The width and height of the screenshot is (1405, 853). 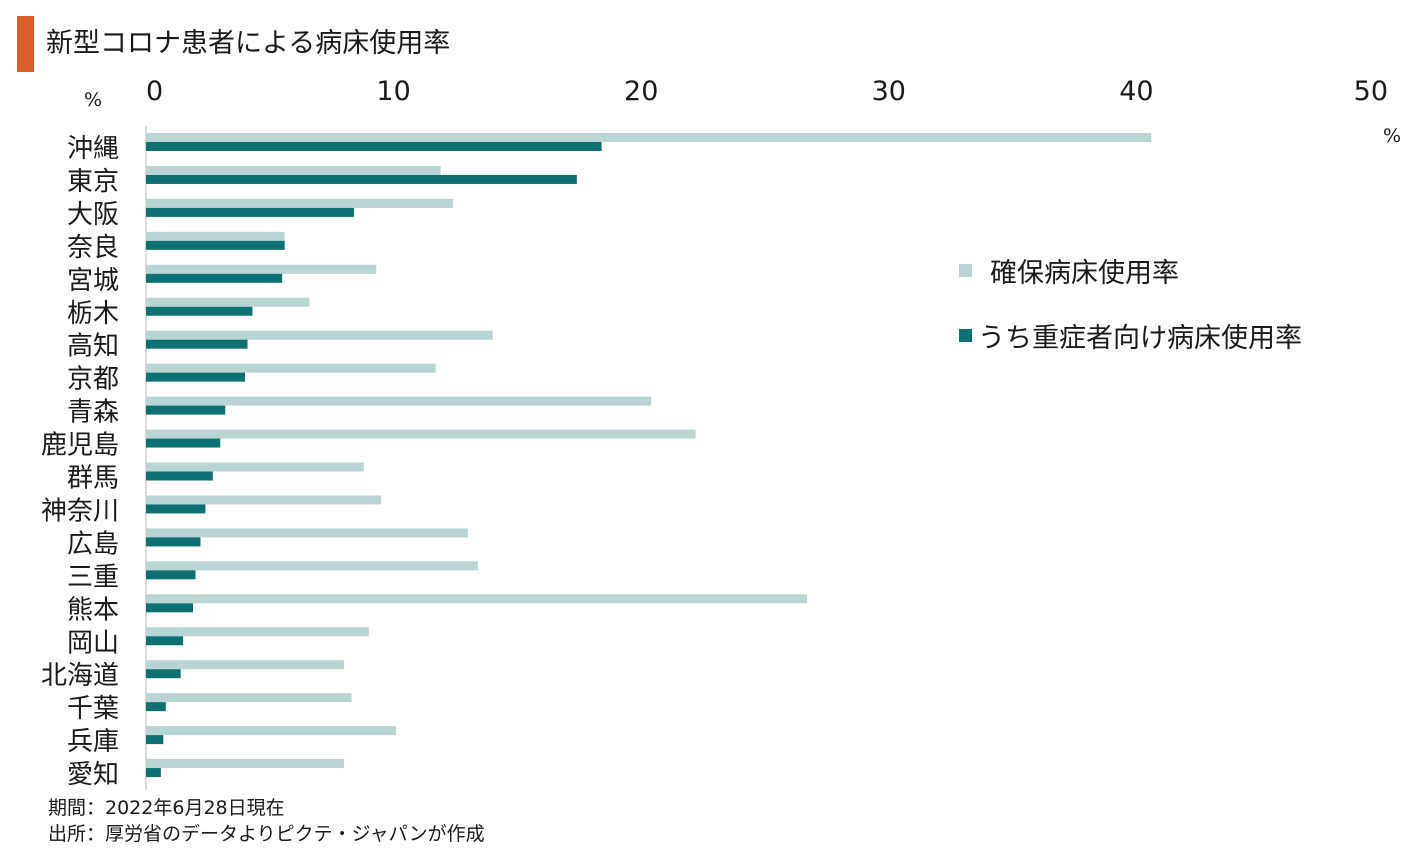 What do you see at coordinates (93, 479) in the screenshot?
I see `category-label: 群馬` at bounding box center [93, 479].